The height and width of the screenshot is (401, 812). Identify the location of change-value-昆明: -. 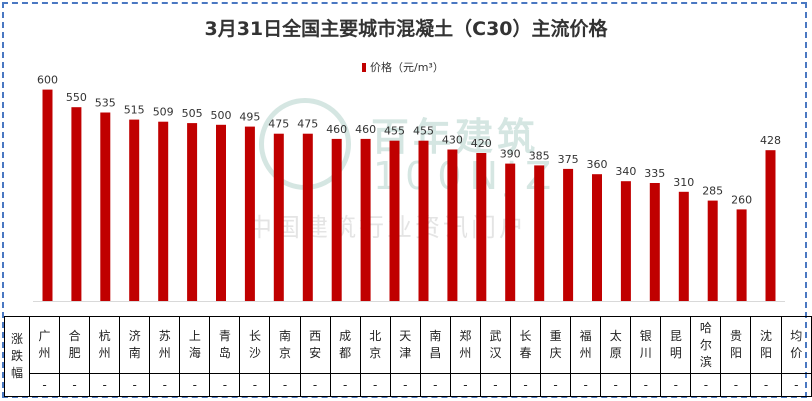
(676, 385).